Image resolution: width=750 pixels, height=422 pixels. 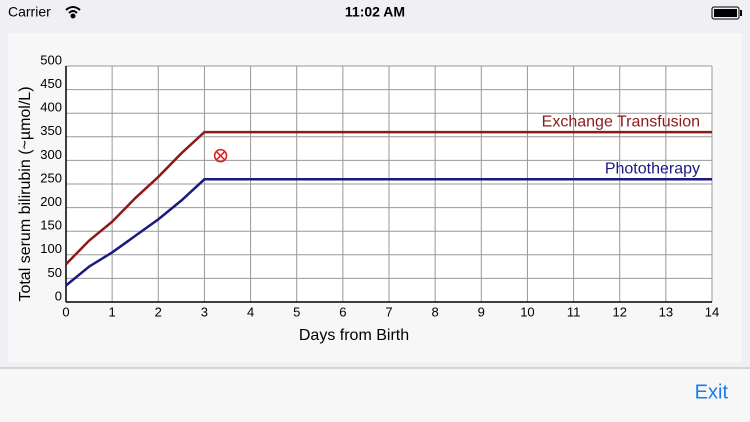 I want to click on series-label: Phototherapy, so click(x=652, y=168).